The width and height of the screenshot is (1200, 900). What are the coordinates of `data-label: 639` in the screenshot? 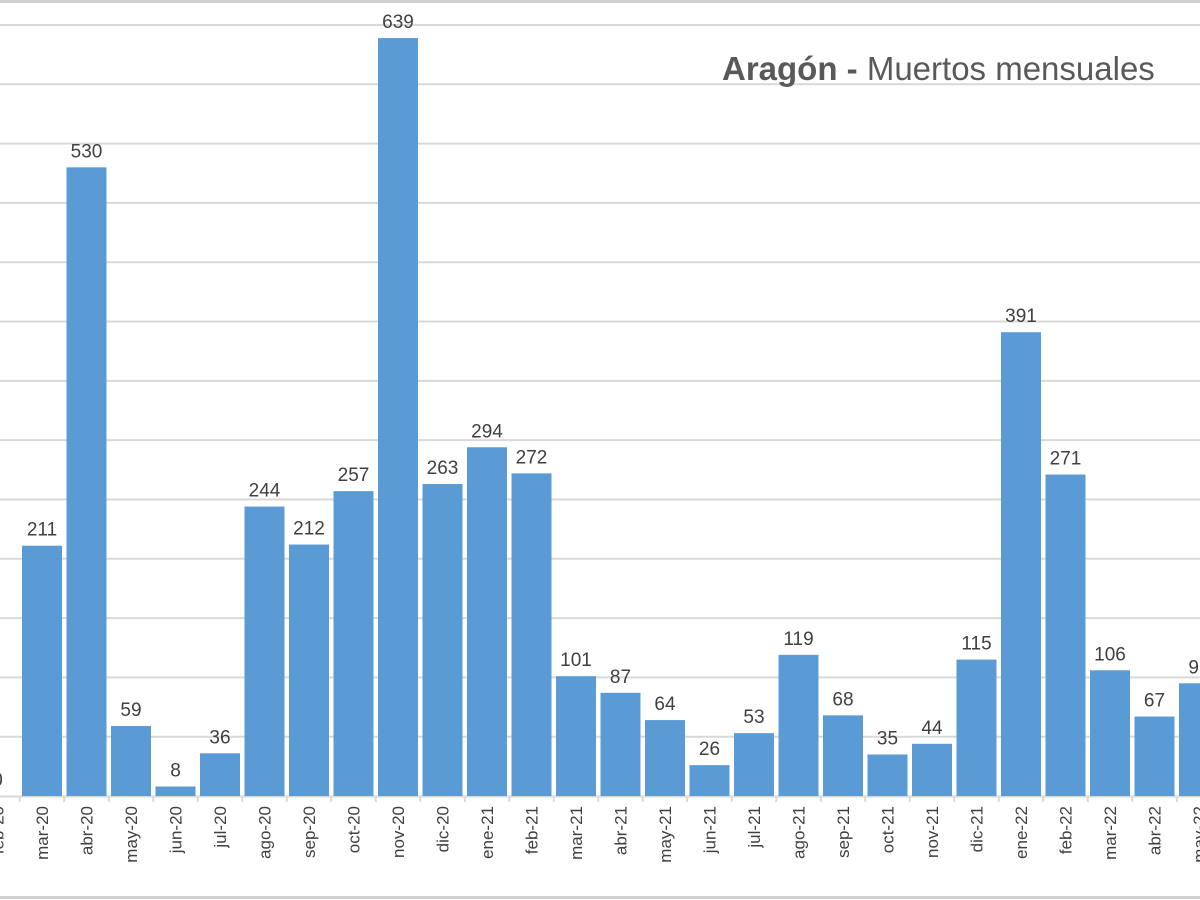 It's located at (398, 22).